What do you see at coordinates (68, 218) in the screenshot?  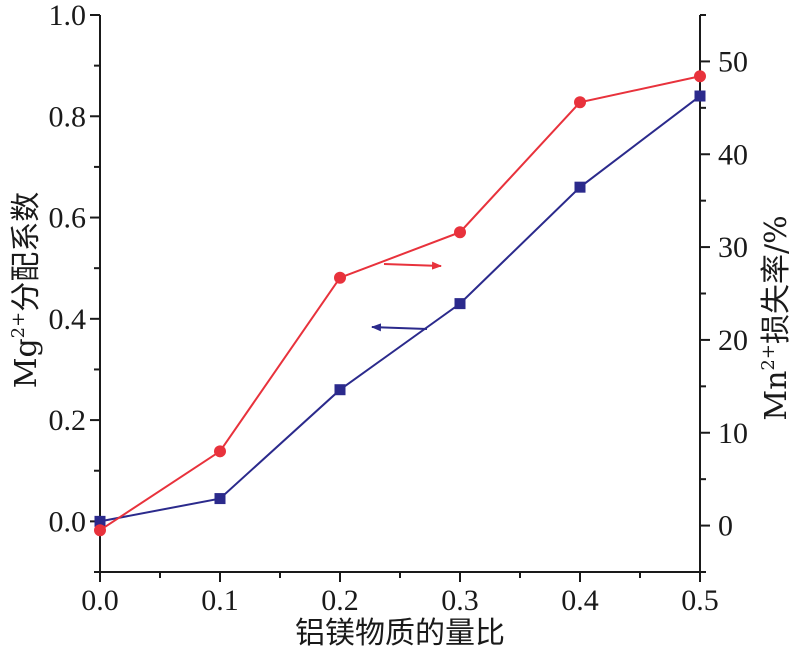 I see `y-left-tick-label: 0.6` at bounding box center [68, 218].